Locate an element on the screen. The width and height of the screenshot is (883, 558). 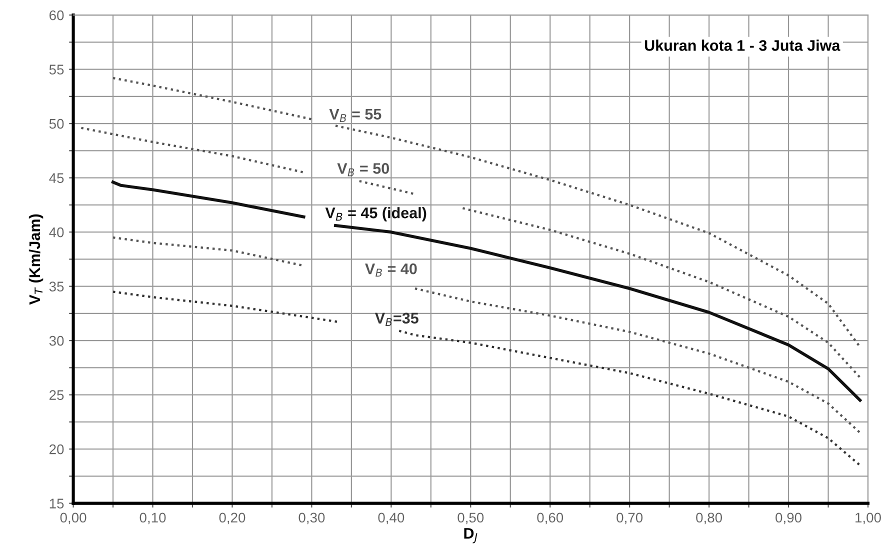
y-tick-label: 55 is located at coordinates (56, 69).